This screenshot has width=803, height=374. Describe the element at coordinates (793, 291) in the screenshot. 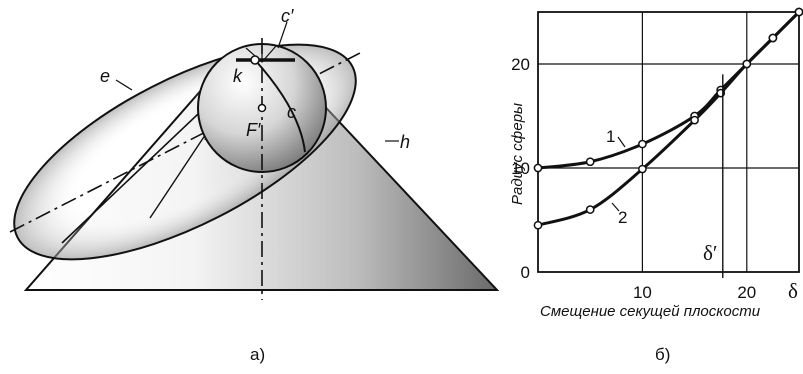

I see `x-axis-symbol: δ` at that location.